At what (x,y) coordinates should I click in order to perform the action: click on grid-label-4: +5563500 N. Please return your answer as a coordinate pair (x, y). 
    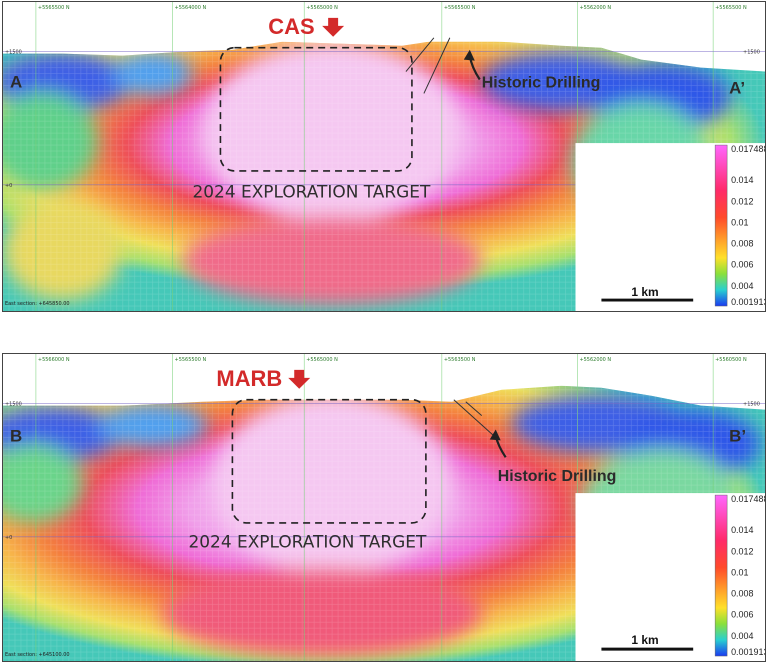
    Looking at the image, I should click on (460, 360).